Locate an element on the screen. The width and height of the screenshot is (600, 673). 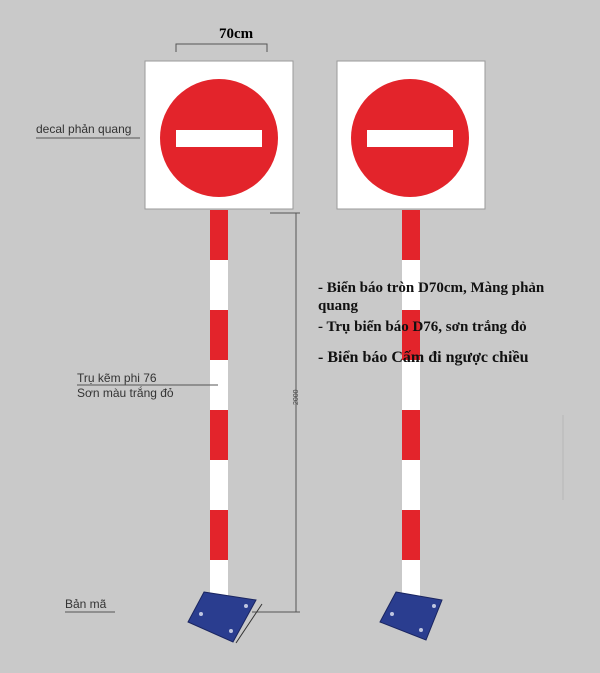
decal-label: decal phản quang is located at coordinates (84, 129).